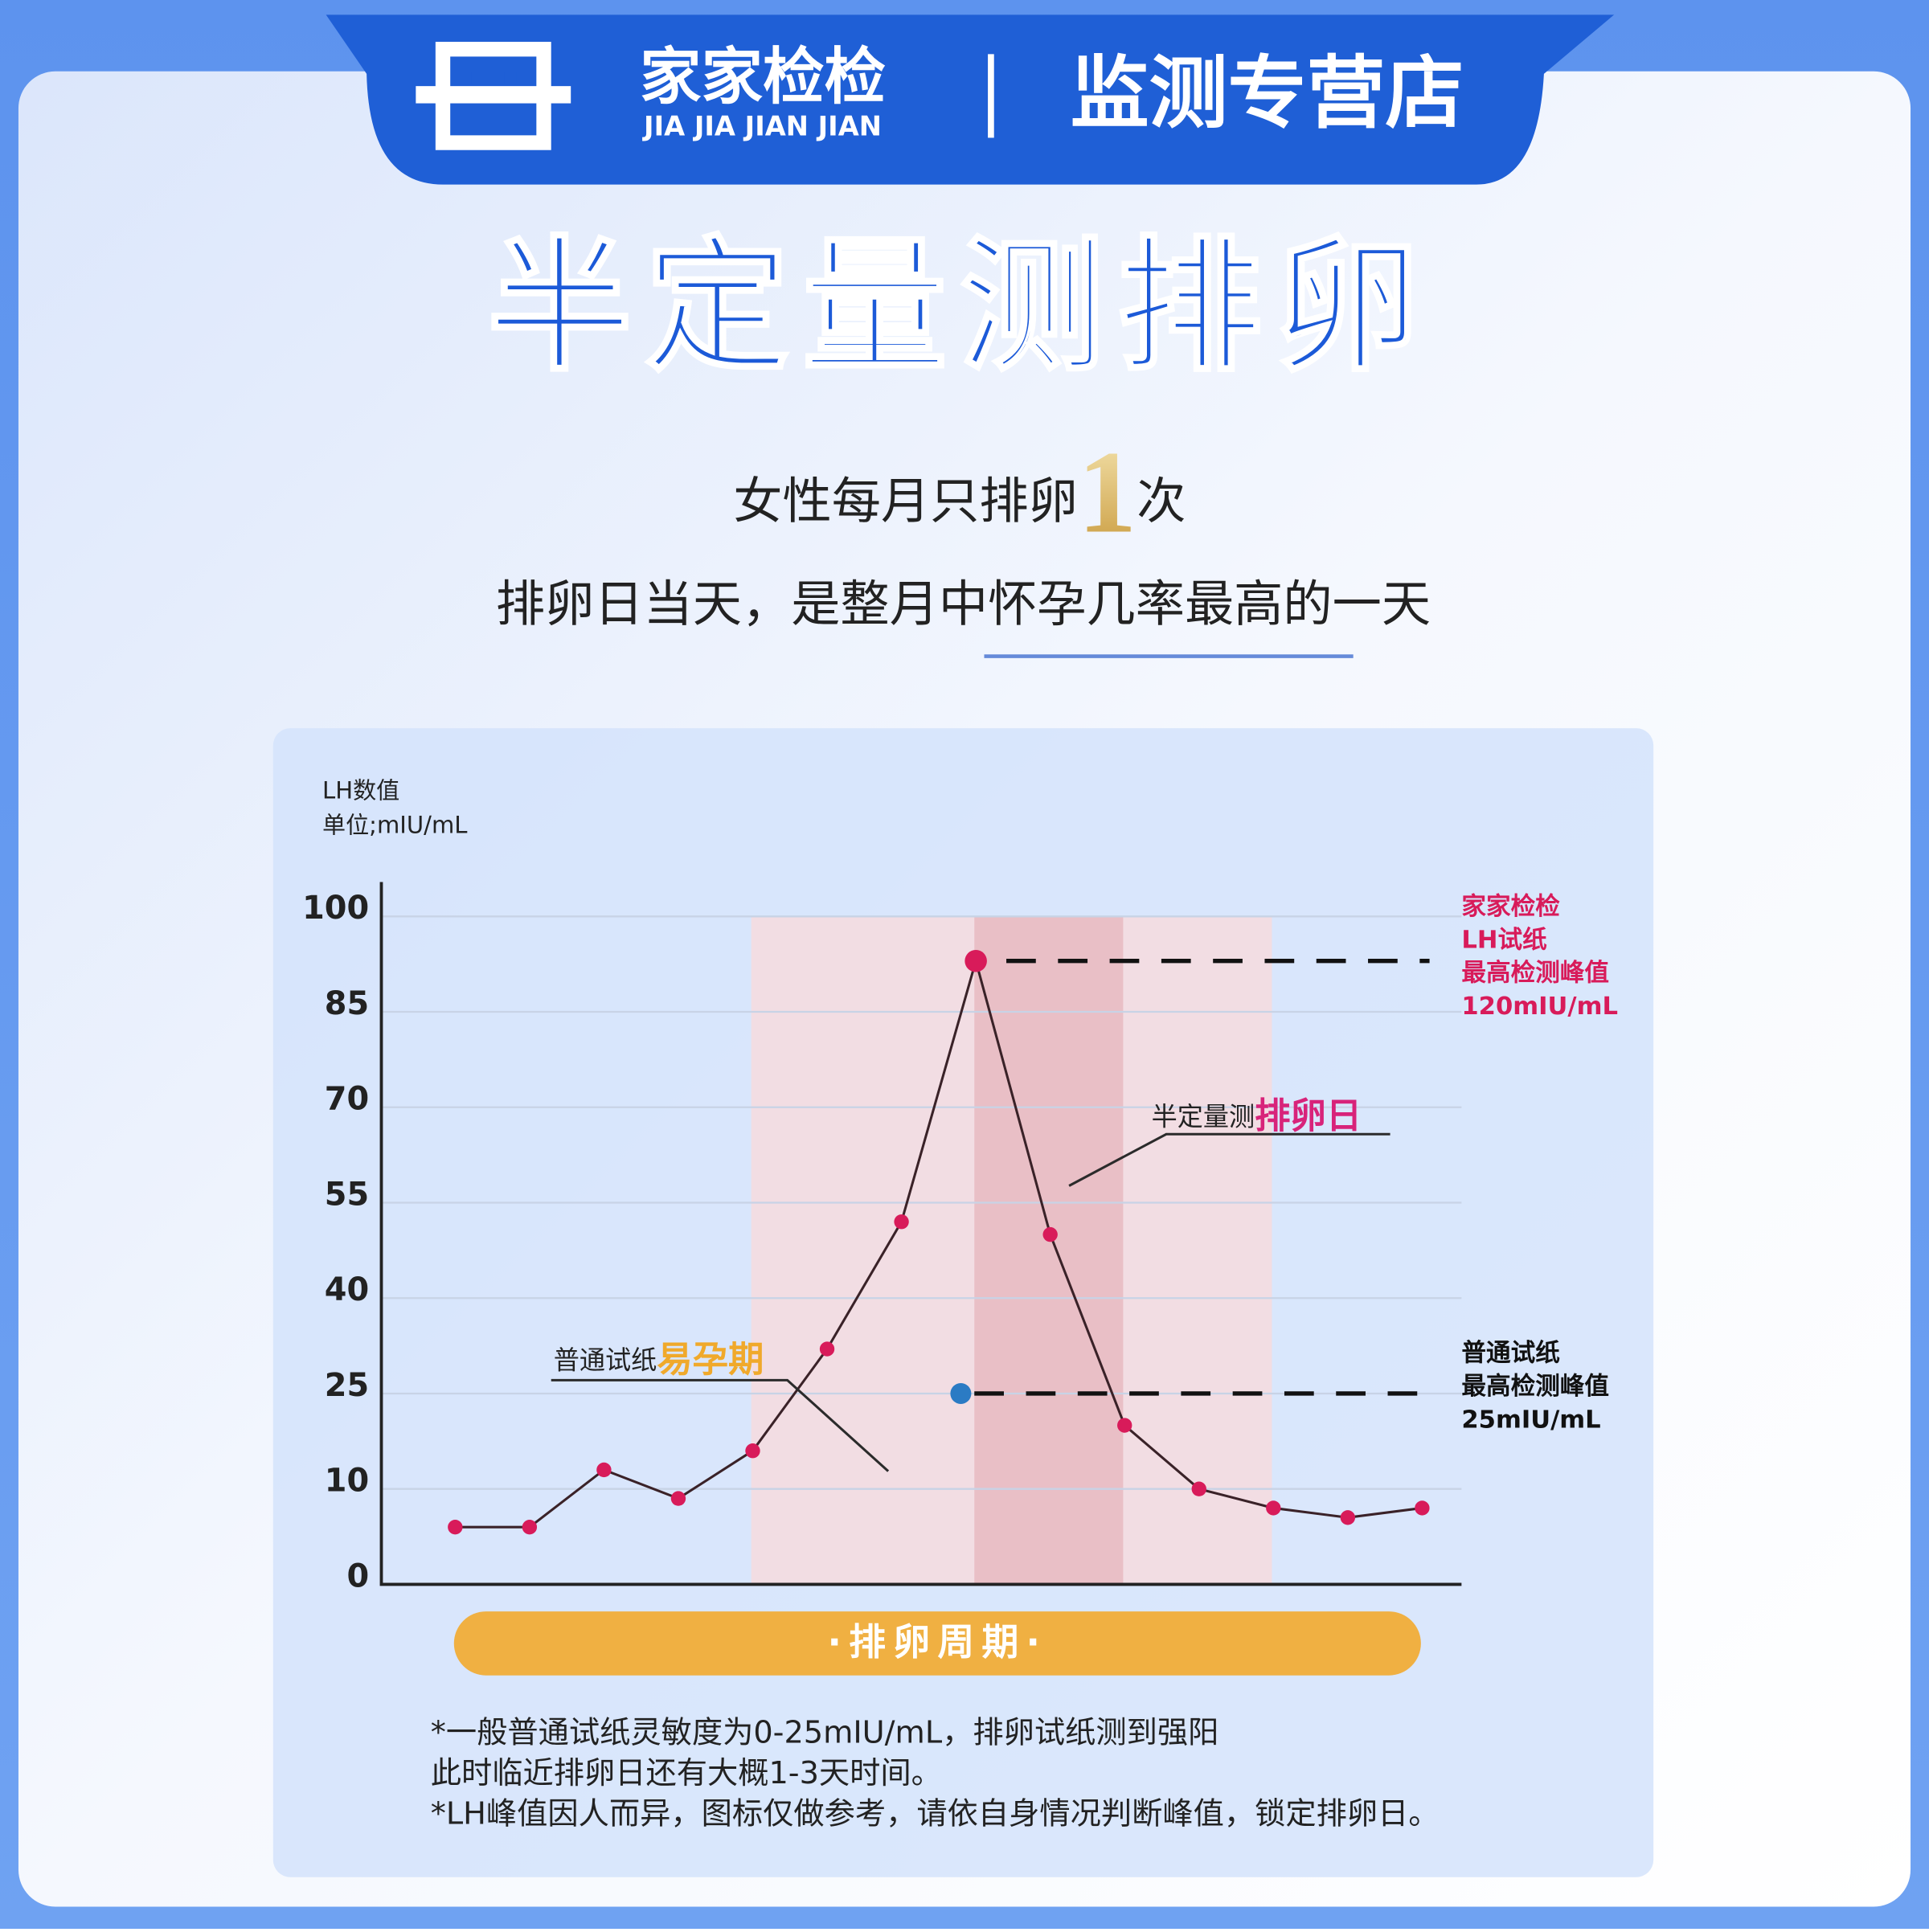  What do you see at coordinates (605, 1360) in the screenshot?
I see `callout-text: 普通试纸` at bounding box center [605, 1360].